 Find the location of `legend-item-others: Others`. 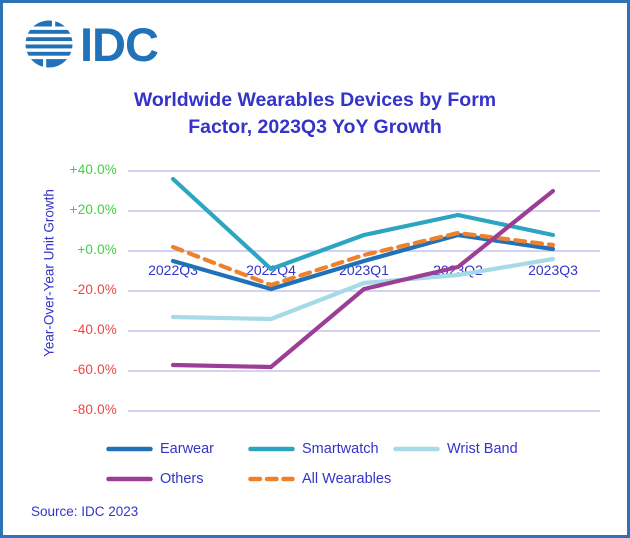

legend-item-others: Others is located at coordinates (155, 479).